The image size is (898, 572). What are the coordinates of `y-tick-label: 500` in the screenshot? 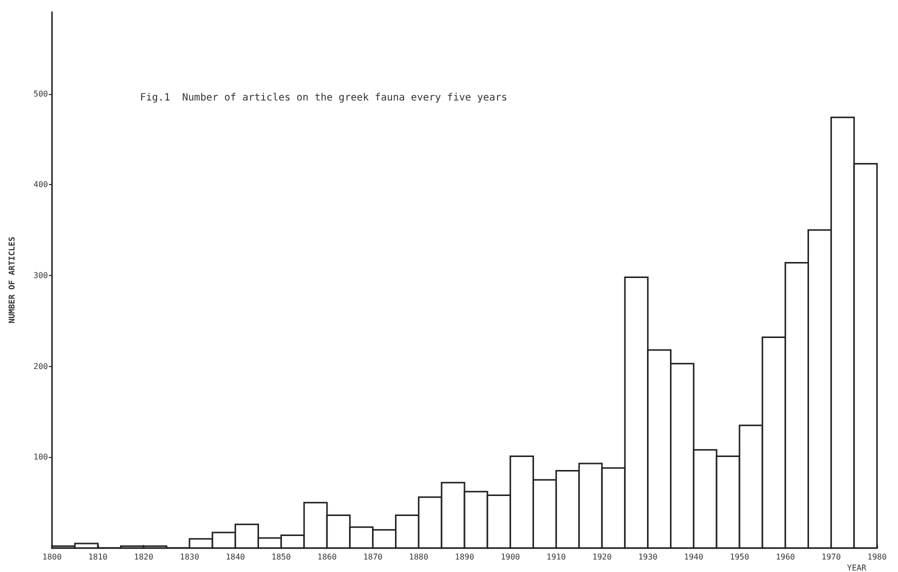 It's located at (41, 93).